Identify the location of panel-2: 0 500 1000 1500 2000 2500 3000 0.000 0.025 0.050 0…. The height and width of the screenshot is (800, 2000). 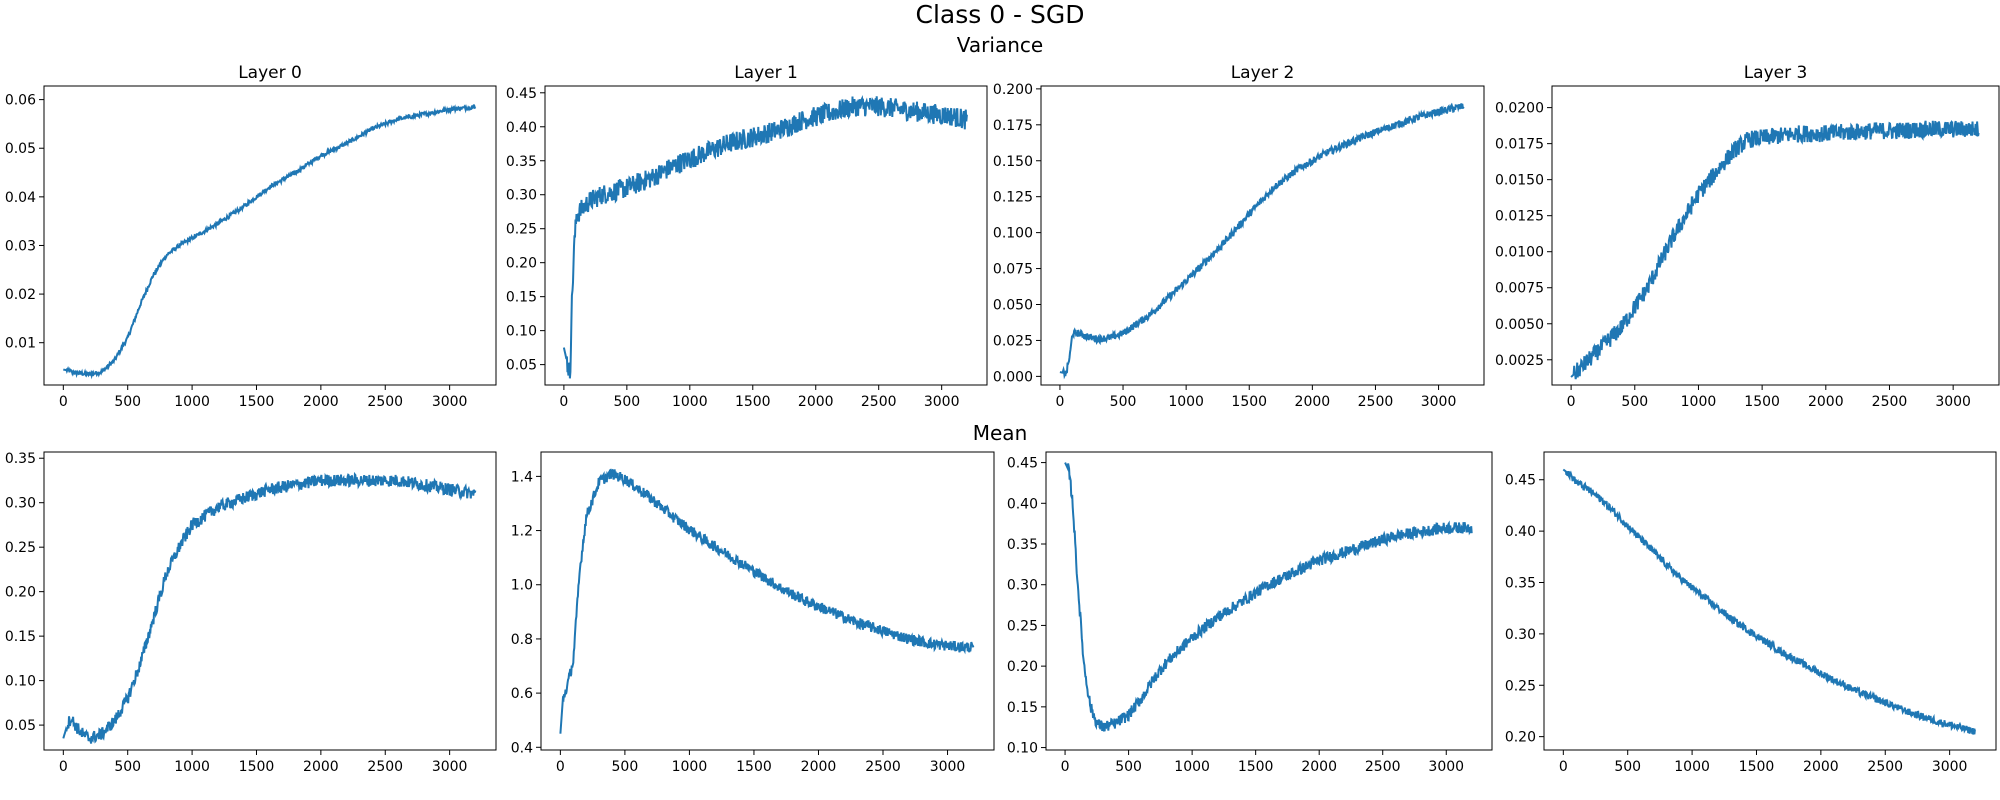
(1239, 236).